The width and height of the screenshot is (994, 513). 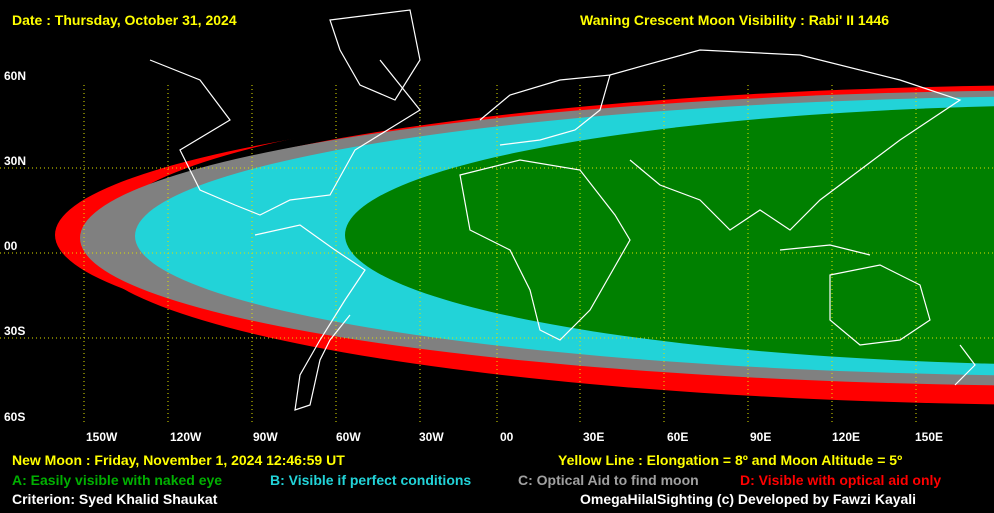 What do you see at coordinates (375, 55) in the screenshot?
I see `greenland-coast` at bounding box center [375, 55].